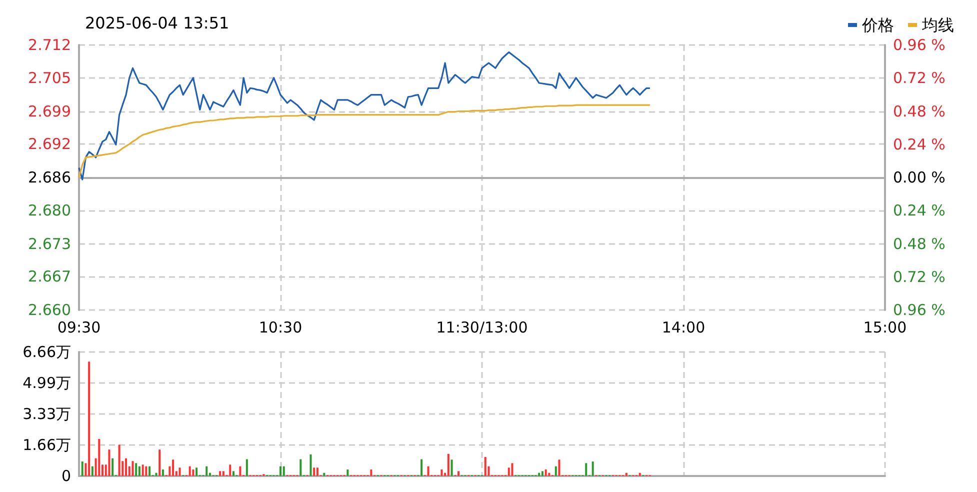  What do you see at coordinates (49, 111) in the screenshot?
I see `y-tick-label: 2.699` at bounding box center [49, 111].